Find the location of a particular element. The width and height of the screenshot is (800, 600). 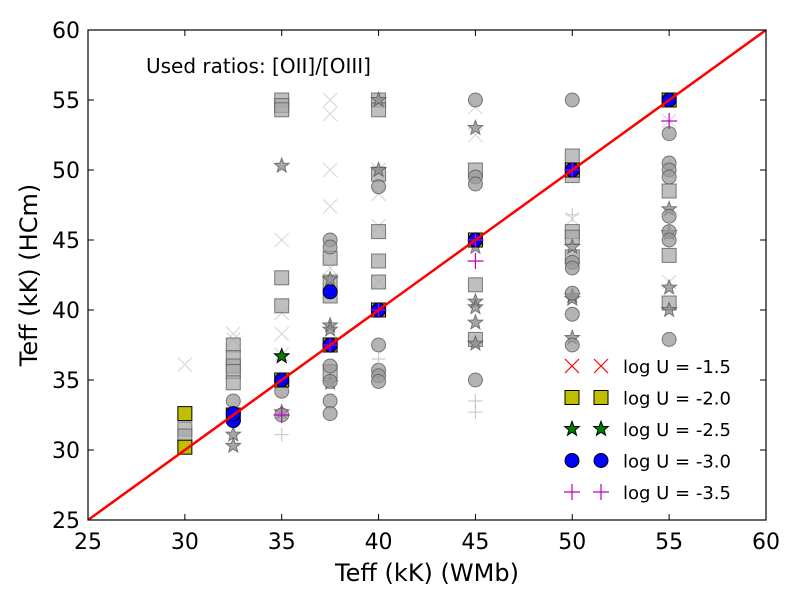

ratio-annotation: Used ratios: [OII]/[OIII] is located at coordinates (258, 66).